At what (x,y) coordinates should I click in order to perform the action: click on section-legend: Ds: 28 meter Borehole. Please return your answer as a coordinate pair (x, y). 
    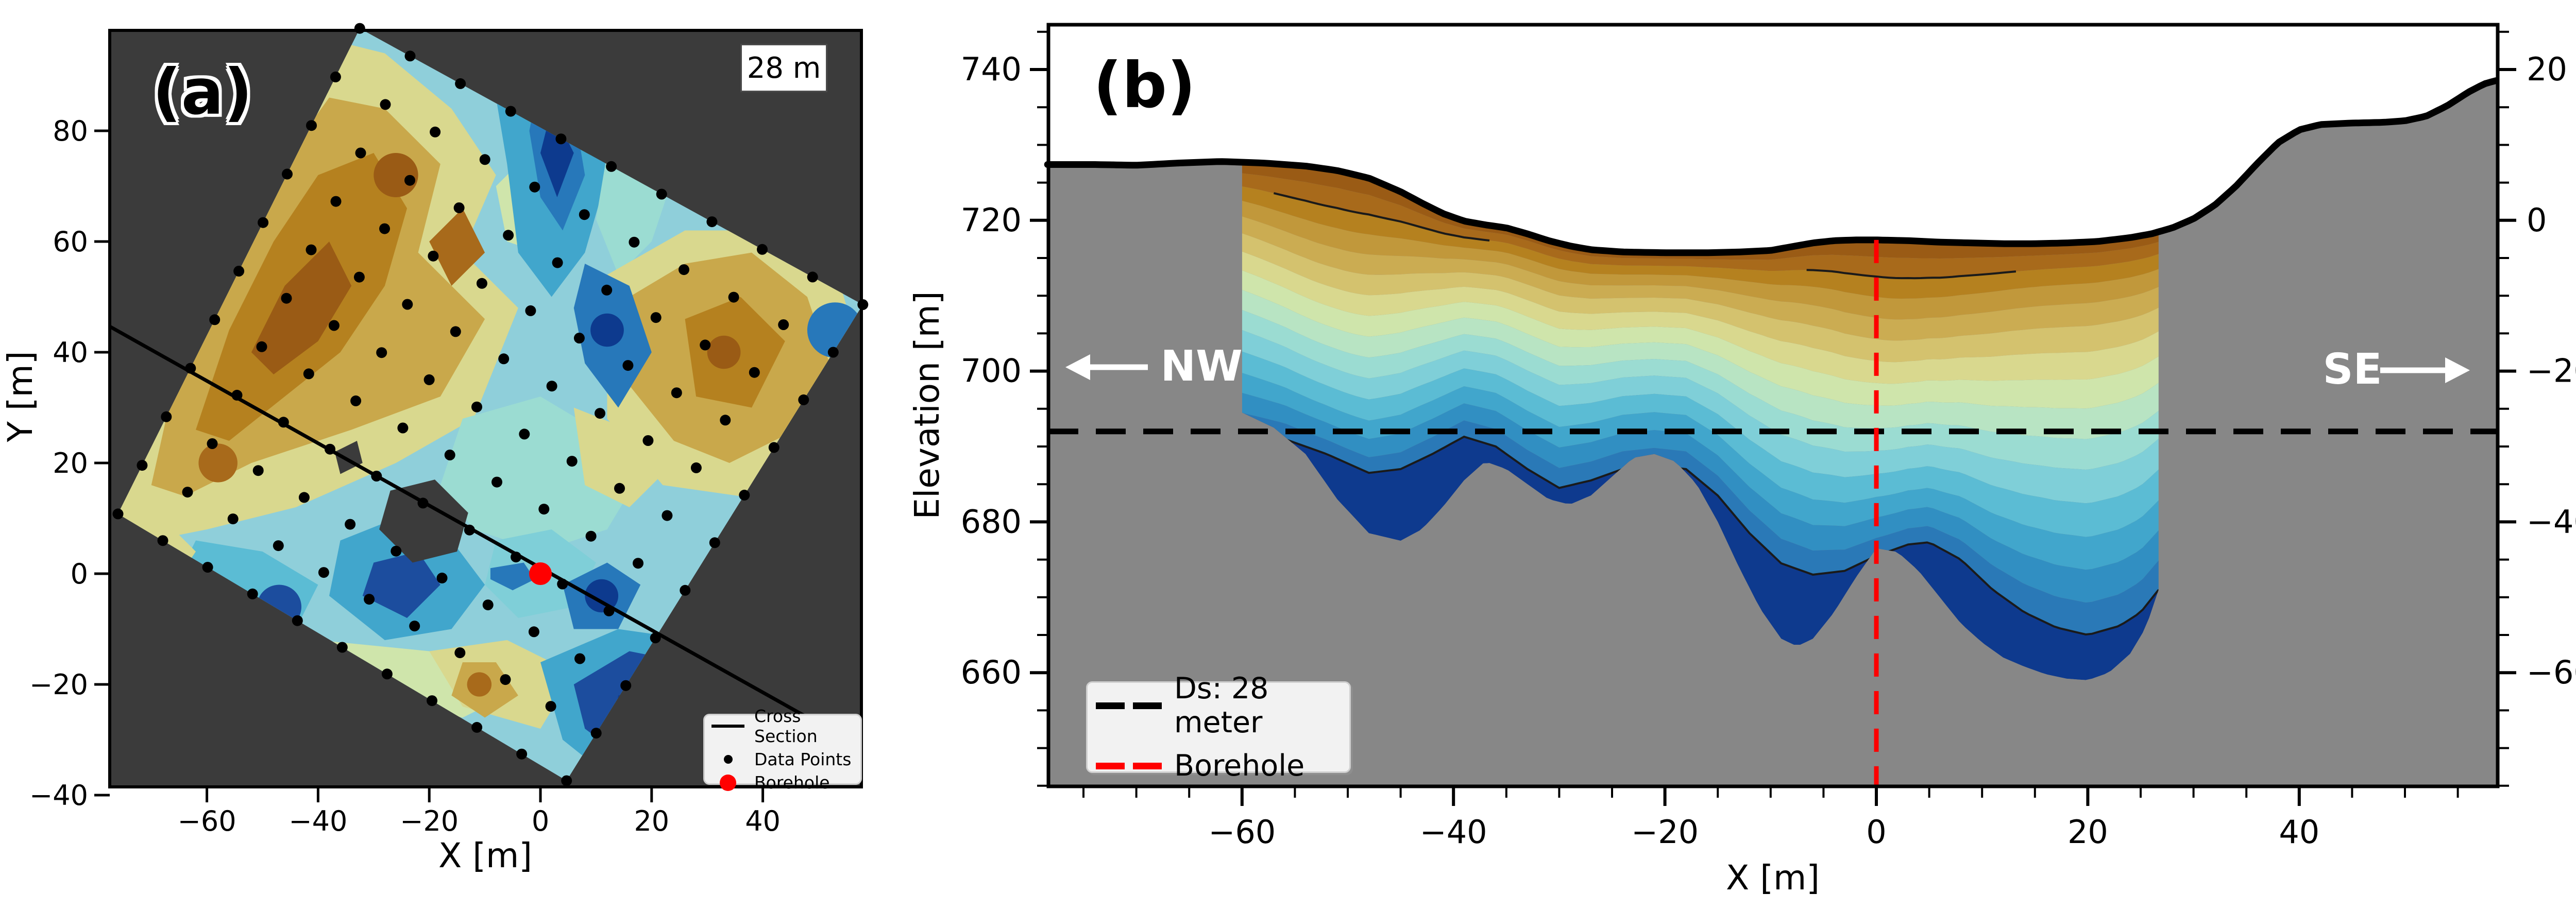
    Looking at the image, I should click on (1218, 727).